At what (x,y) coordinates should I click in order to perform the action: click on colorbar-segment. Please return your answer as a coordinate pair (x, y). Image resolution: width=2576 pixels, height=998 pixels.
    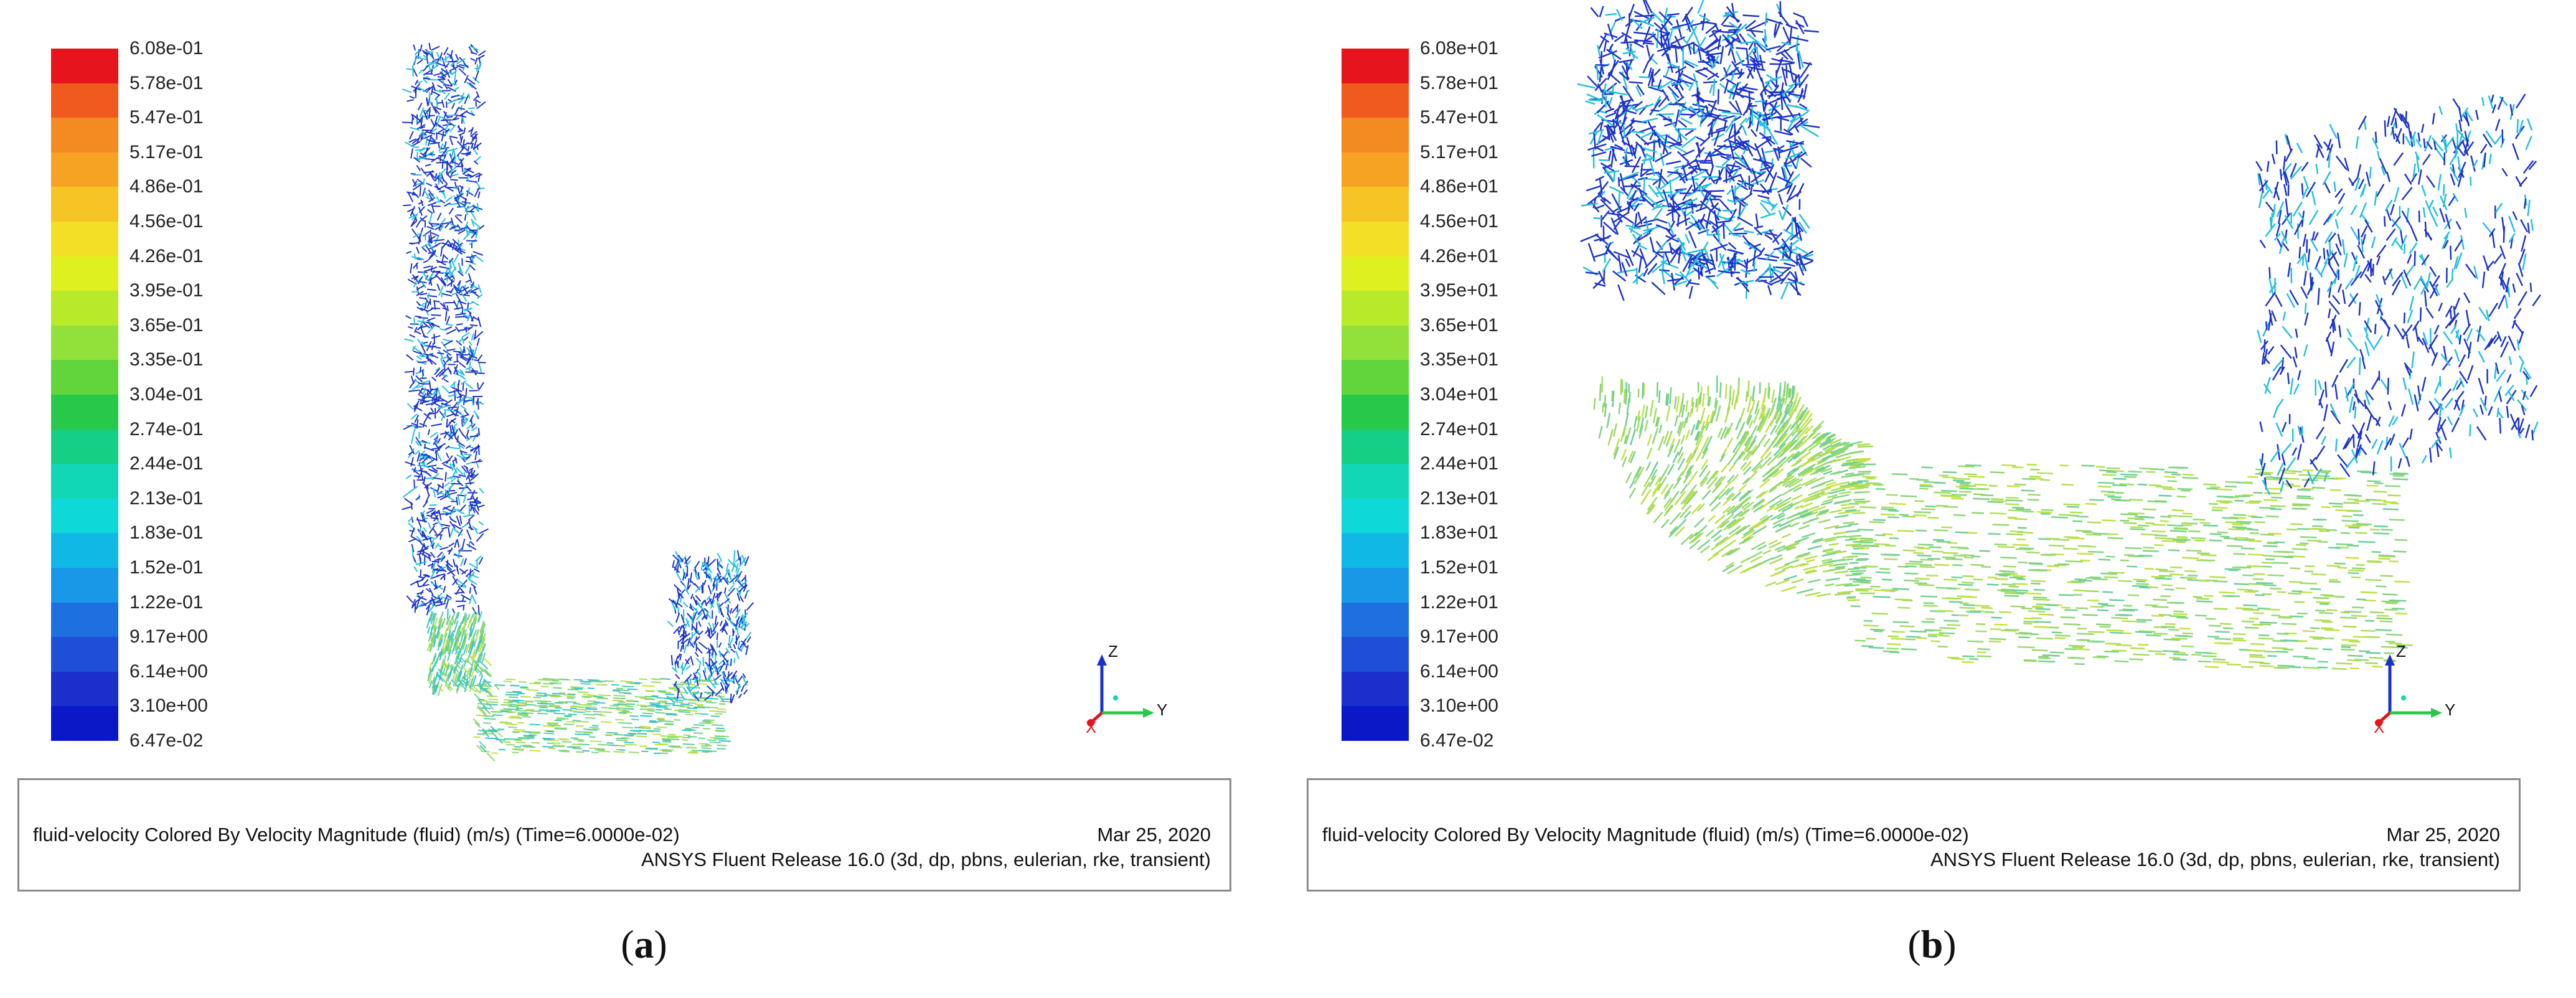
    Looking at the image, I should click on (1375, 135).